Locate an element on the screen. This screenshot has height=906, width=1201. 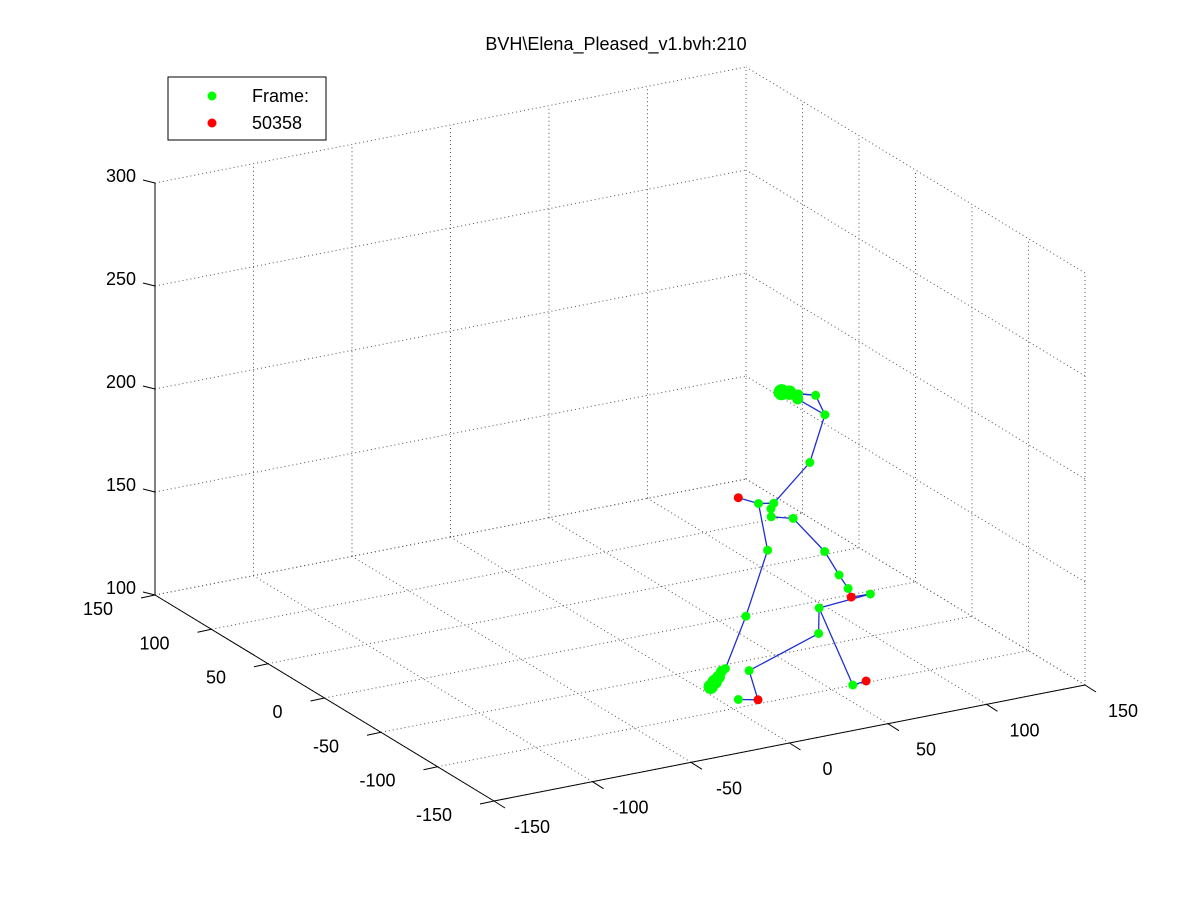
joint-pelvis is located at coordinates (819, 608).